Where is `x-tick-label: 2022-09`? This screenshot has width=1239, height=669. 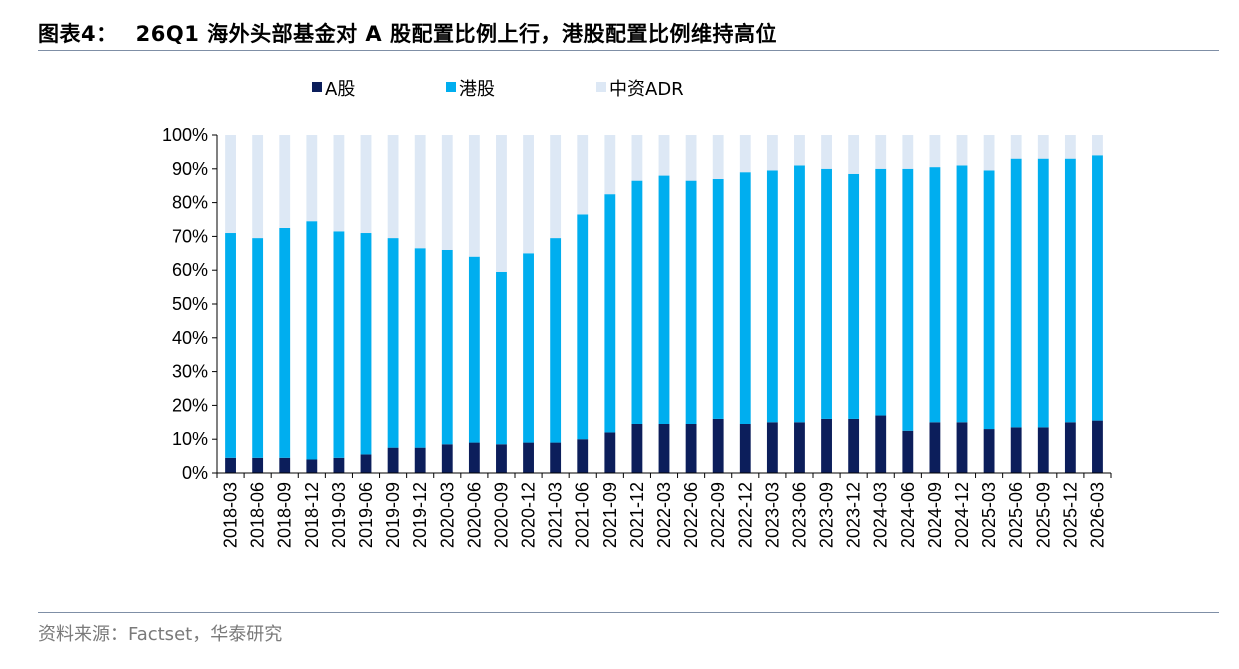
x-tick-label: 2022-09 is located at coordinates (718, 515).